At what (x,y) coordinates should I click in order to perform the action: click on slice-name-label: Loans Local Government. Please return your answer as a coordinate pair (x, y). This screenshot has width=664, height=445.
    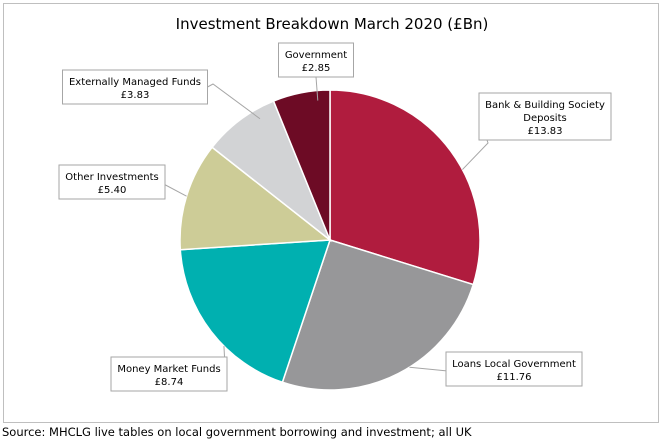
    Looking at the image, I should click on (514, 364).